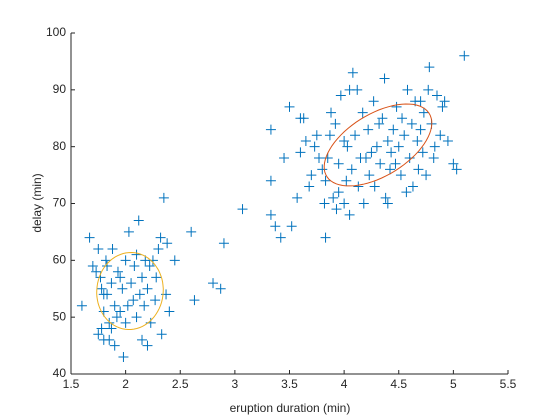 The image size is (560, 420). What do you see at coordinates (60, 203) in the screenshot?
I see `y-tick-label: 70` at bounding box center [60, 203].